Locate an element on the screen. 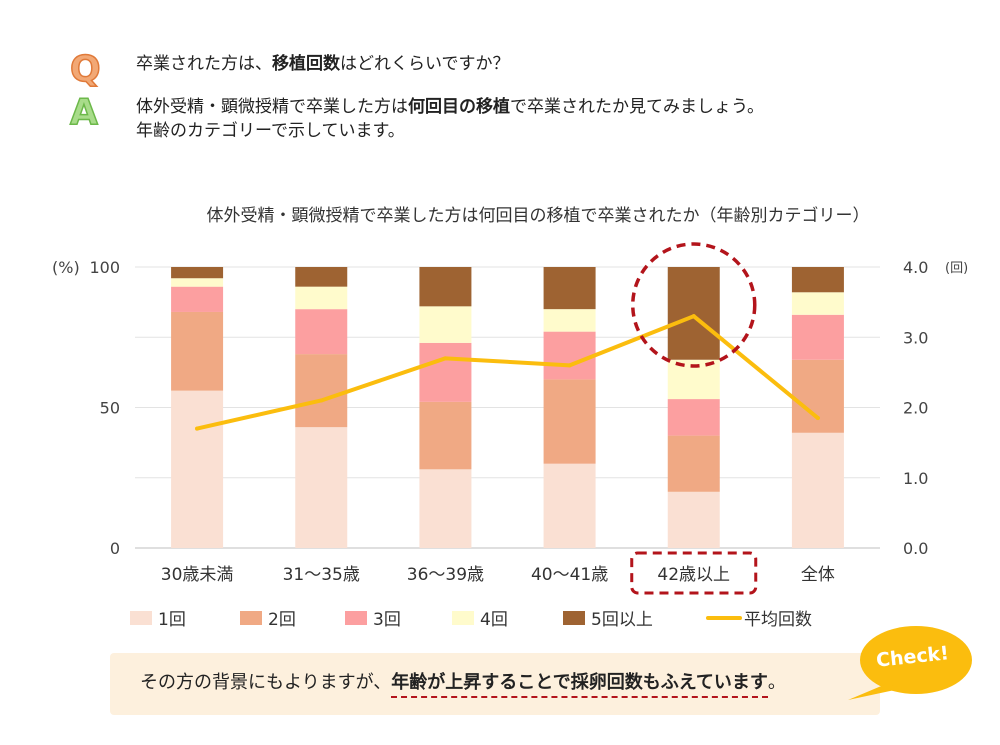  note-box: その方の背景にもよりますが、年齢が上昇することで採卵回数もふえています。 is located at coordinates (495, 684).